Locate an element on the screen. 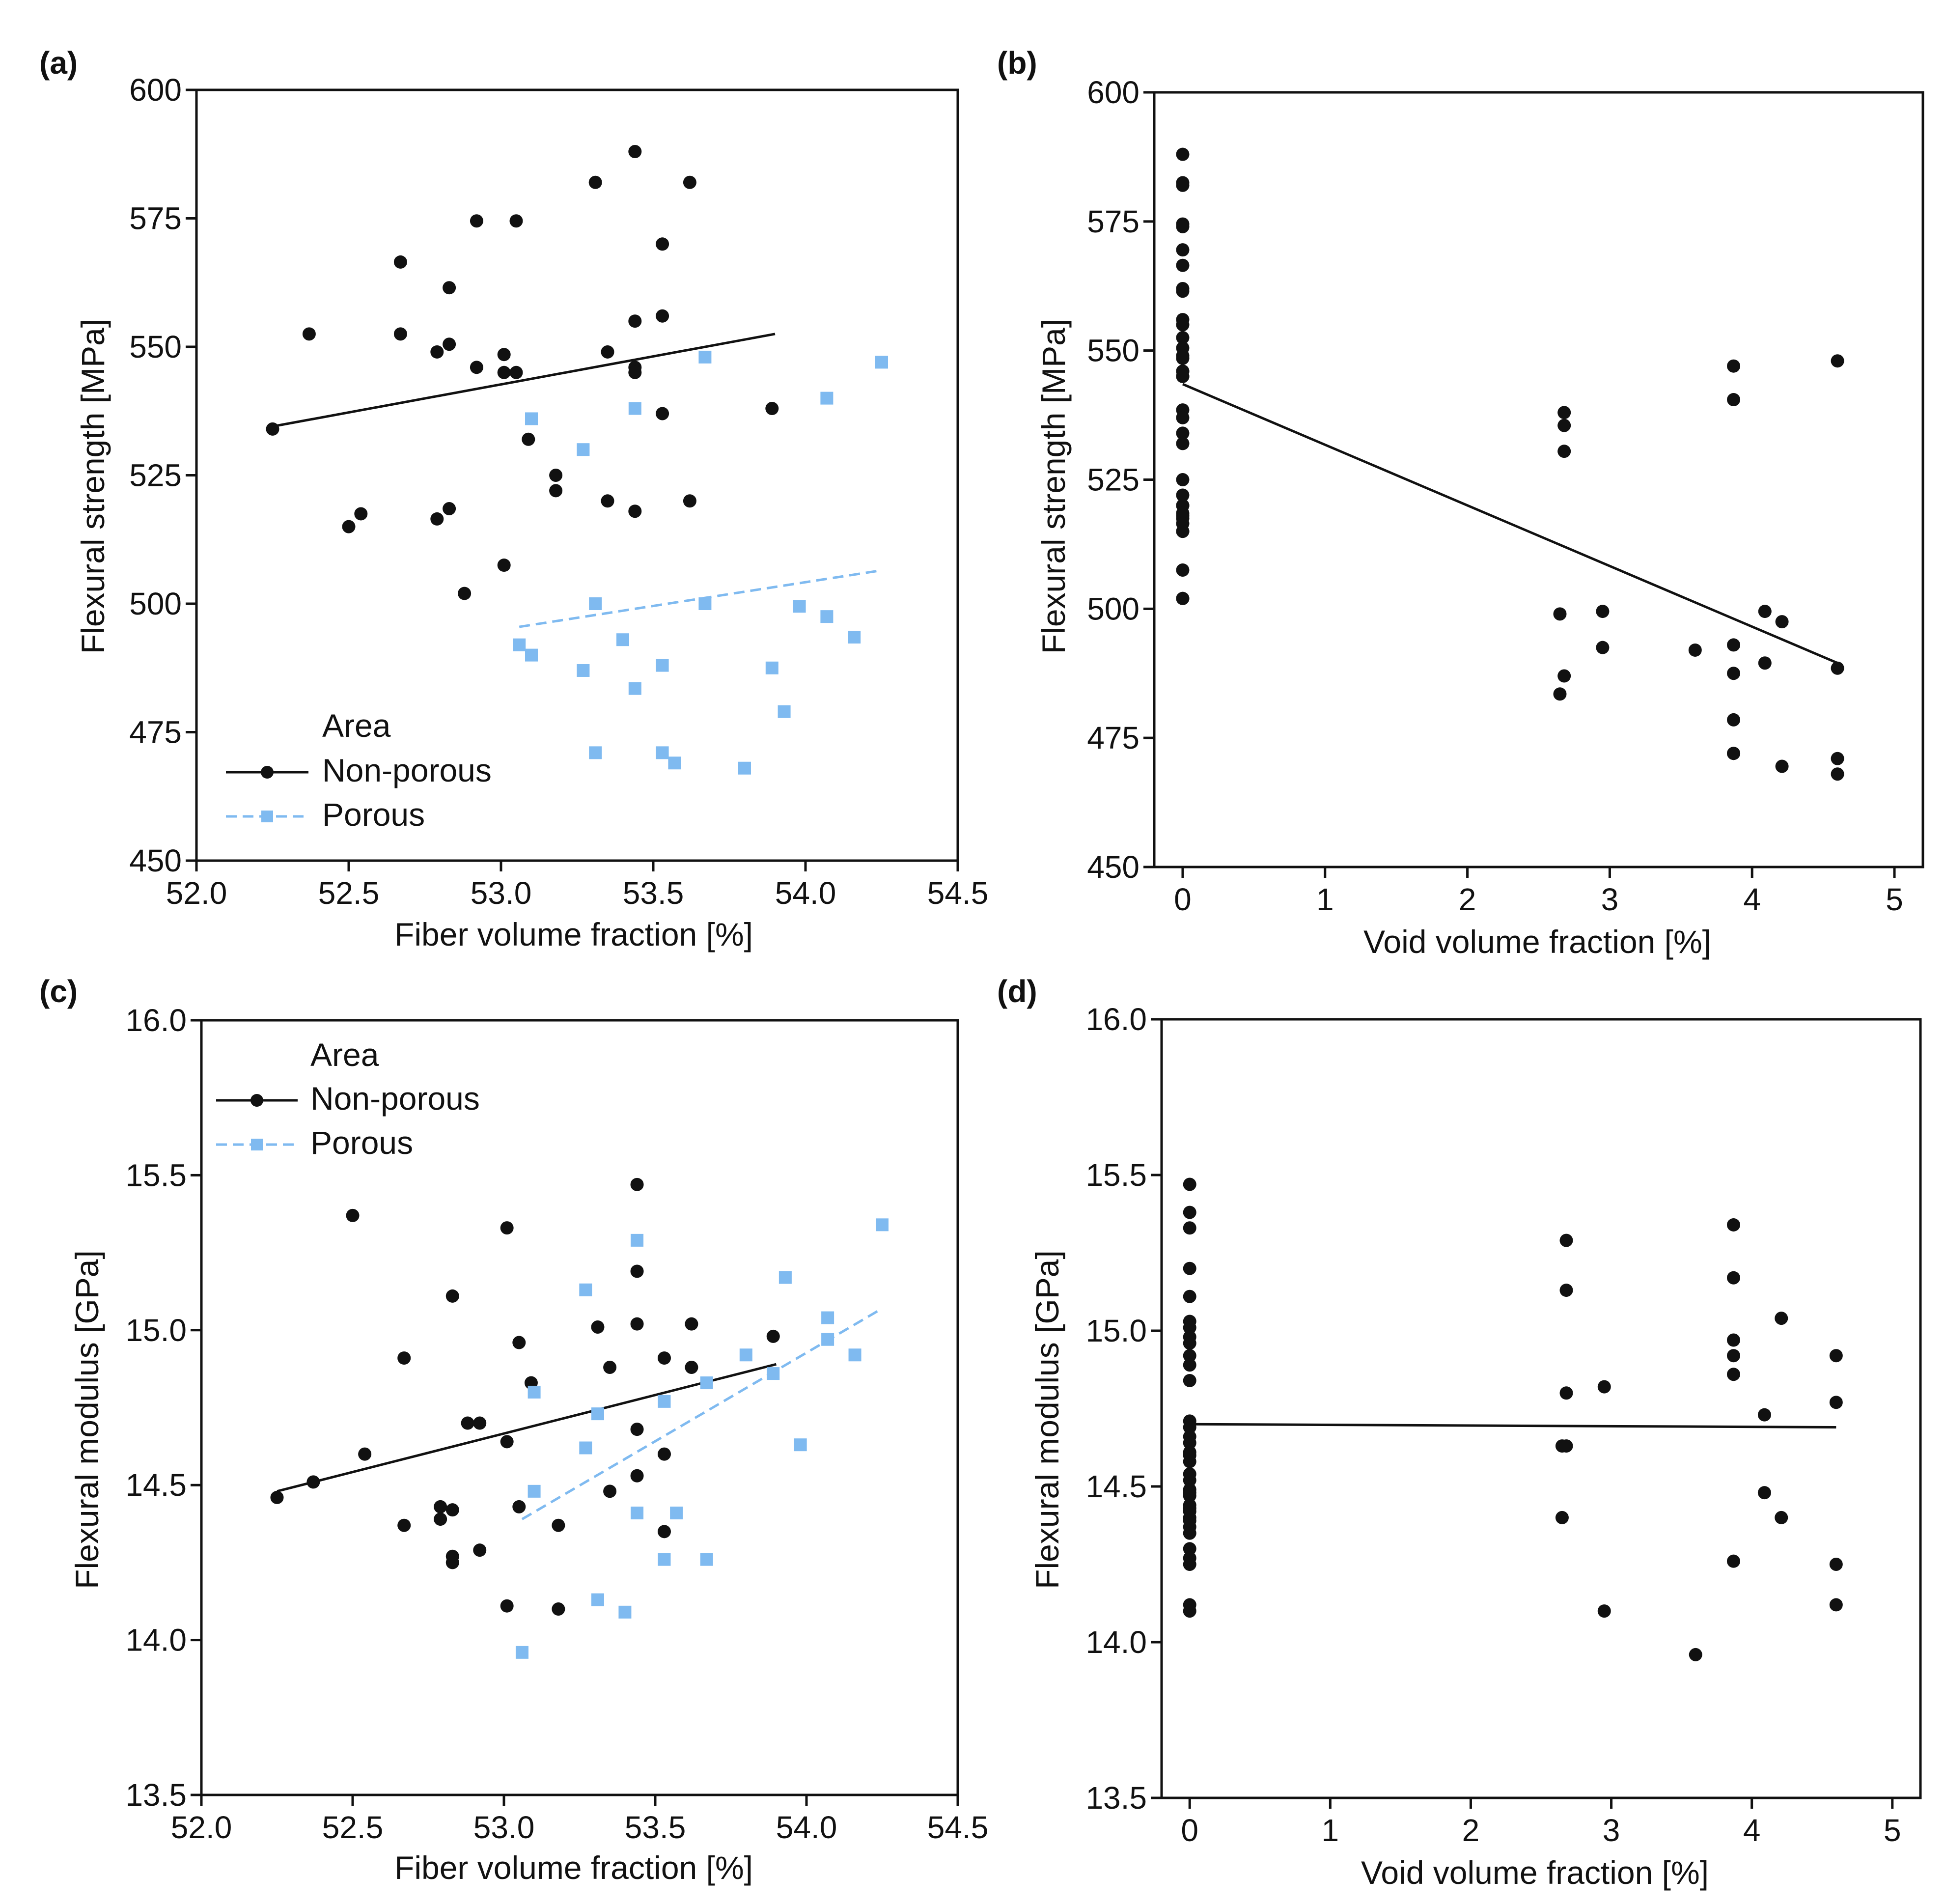 Image resolution: width=1945 pixels, height=1904 pixels. x-tick-label-c: 54.0 is located at coordinates (807, 1827).